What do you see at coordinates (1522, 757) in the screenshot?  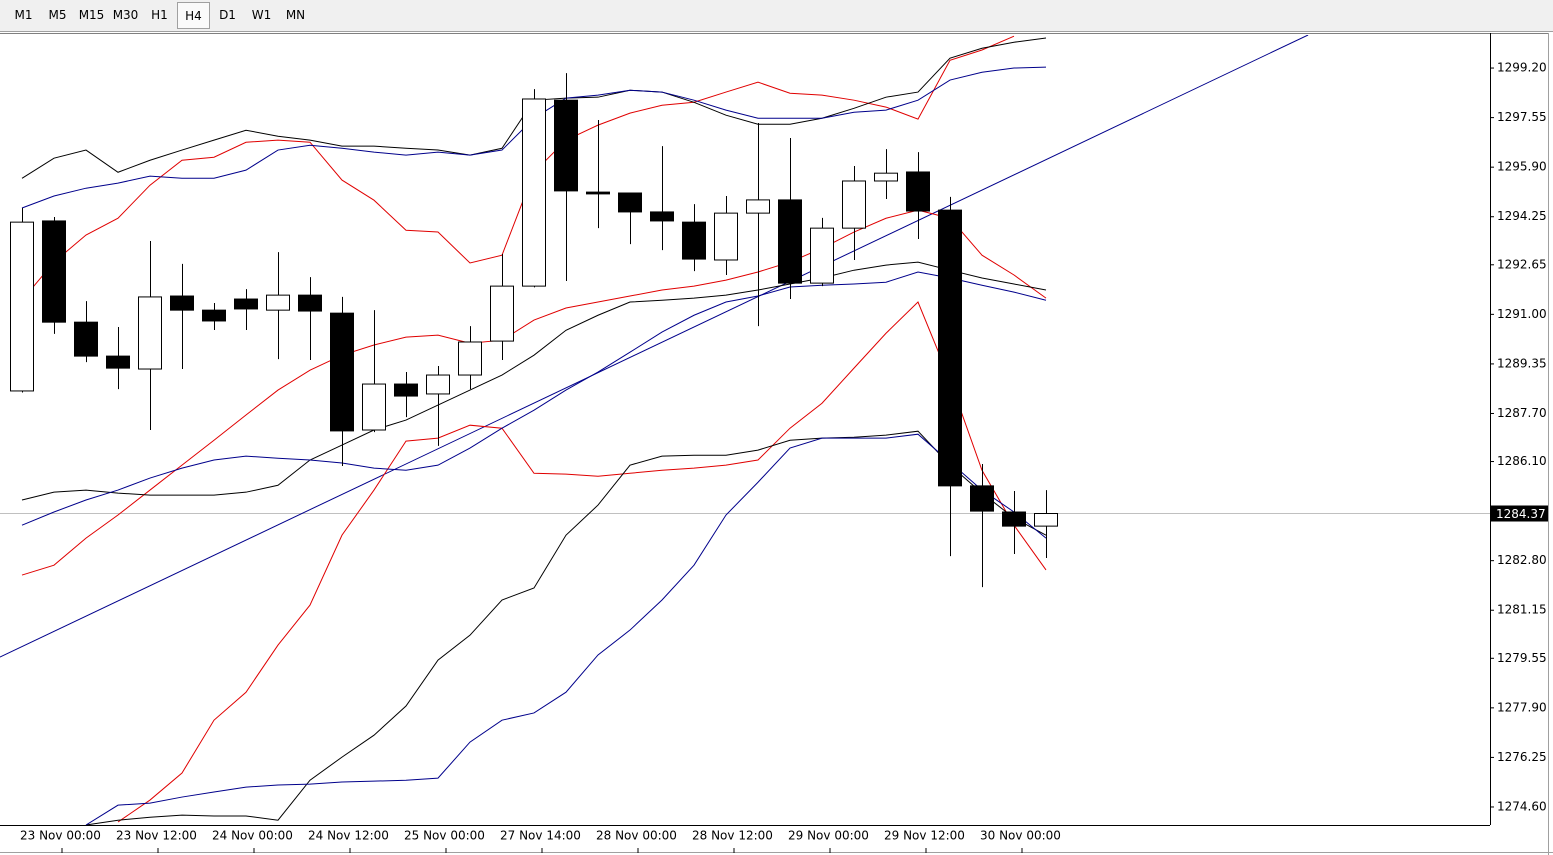 I see `y-tick-label: 1276.25` at bounding box center [1522, 757].